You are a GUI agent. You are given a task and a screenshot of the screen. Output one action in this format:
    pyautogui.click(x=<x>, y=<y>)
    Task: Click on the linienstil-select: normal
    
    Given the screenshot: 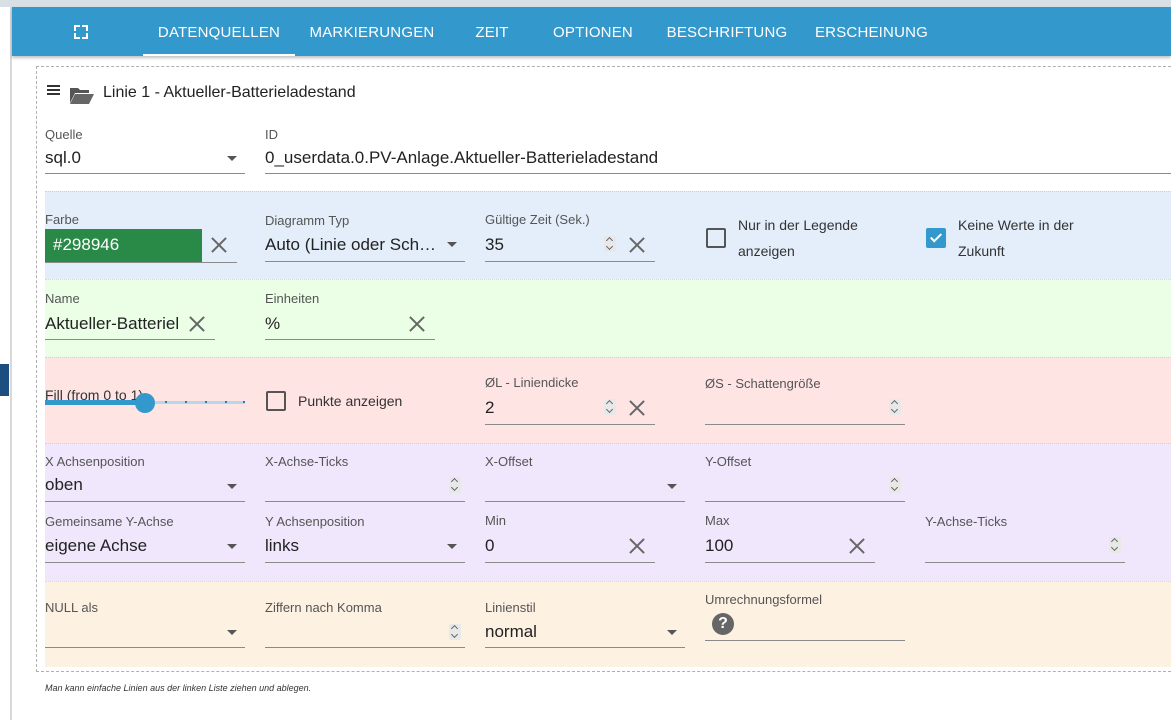 What is the action you would take?
    pyautogui.click(x=511, y=631)
    